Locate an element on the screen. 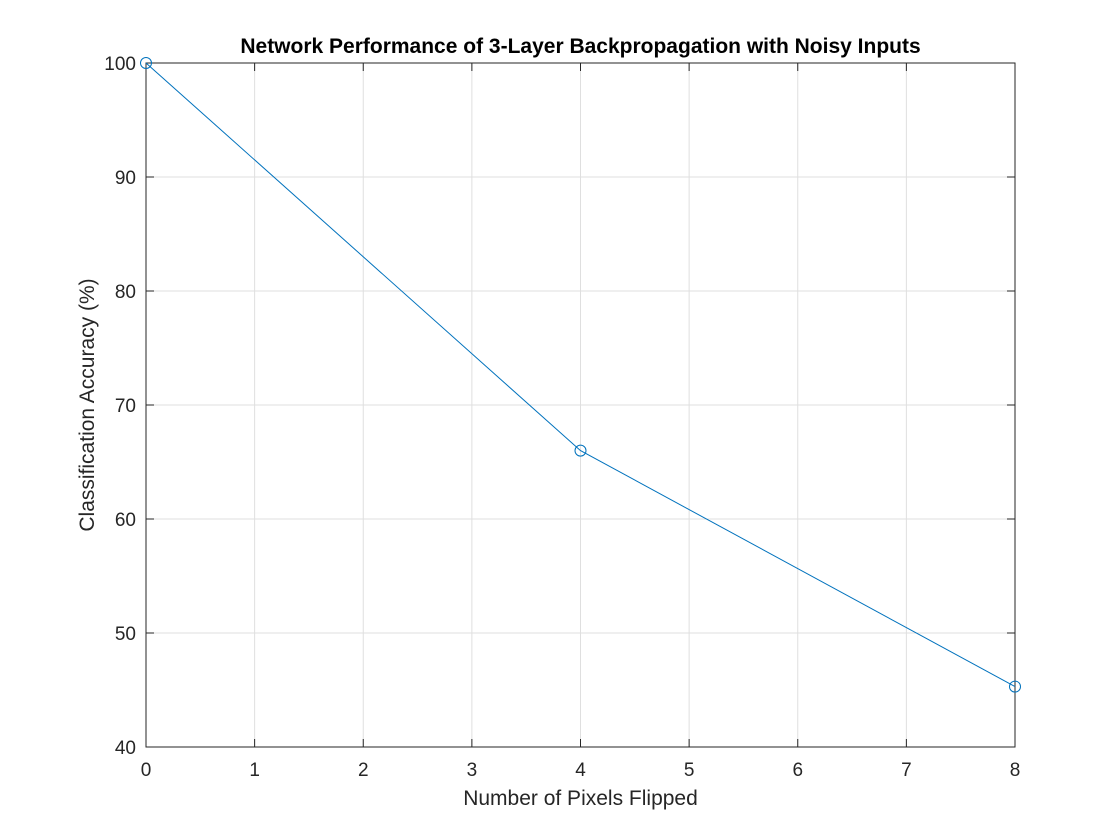 The width and height of the screenshot is (1120, 840). y-axis-label: Classification Accuracy (%) is located at coordinates (87, 404).